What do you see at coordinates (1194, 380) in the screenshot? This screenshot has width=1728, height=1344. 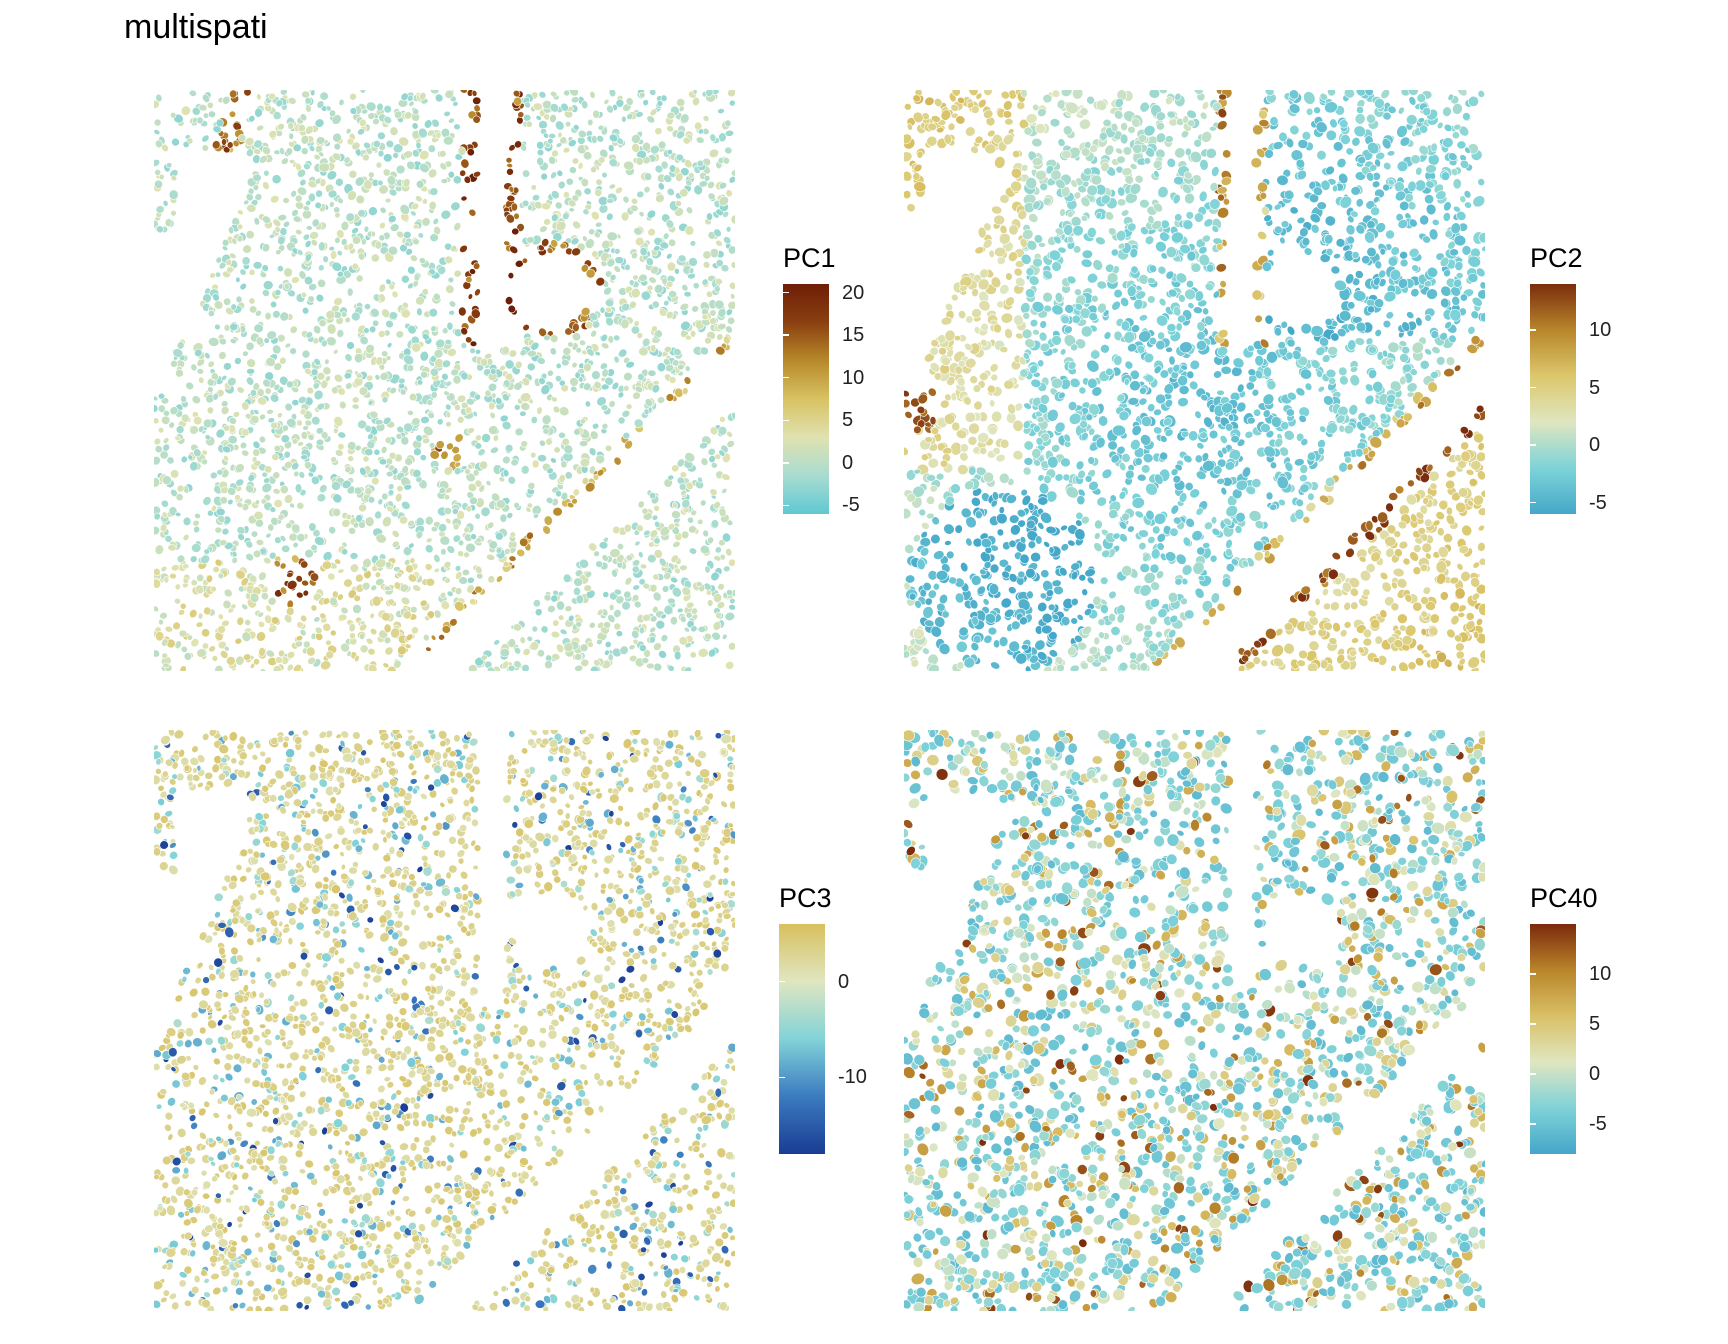 I see `pc2-cells` at bounding box center [1194, 380].